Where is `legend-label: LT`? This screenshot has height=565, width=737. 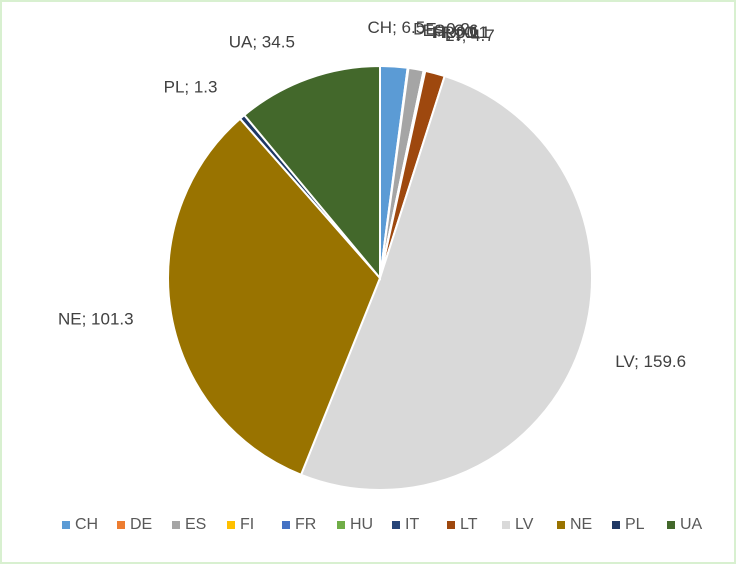
legend-label: LT is located at coordinates (469, 524).